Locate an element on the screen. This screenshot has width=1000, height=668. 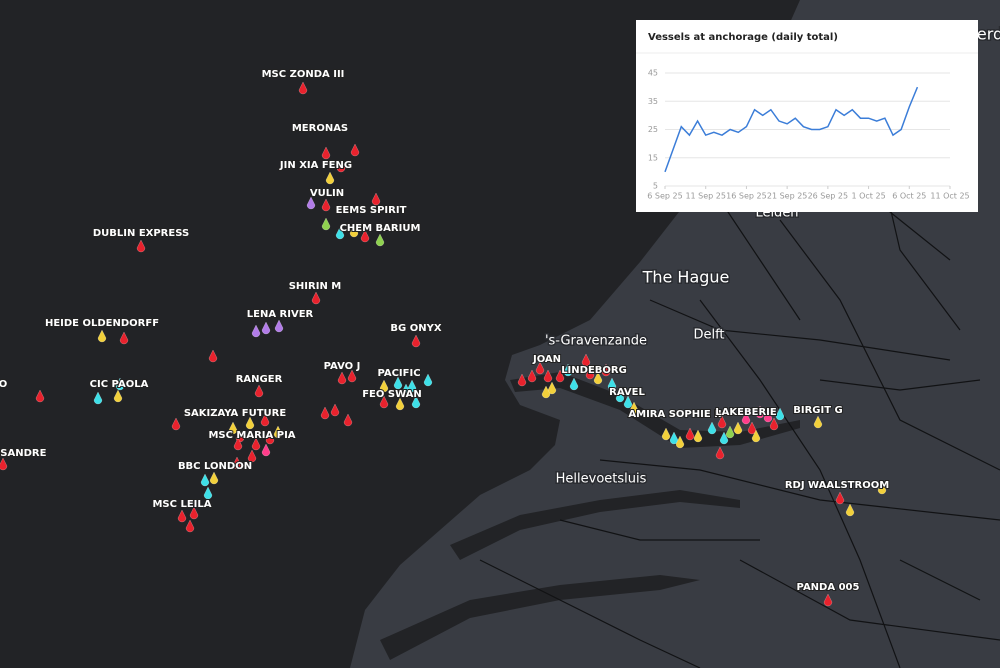
vessel-label: BBC LONDON is located at coordinates (215, 466).